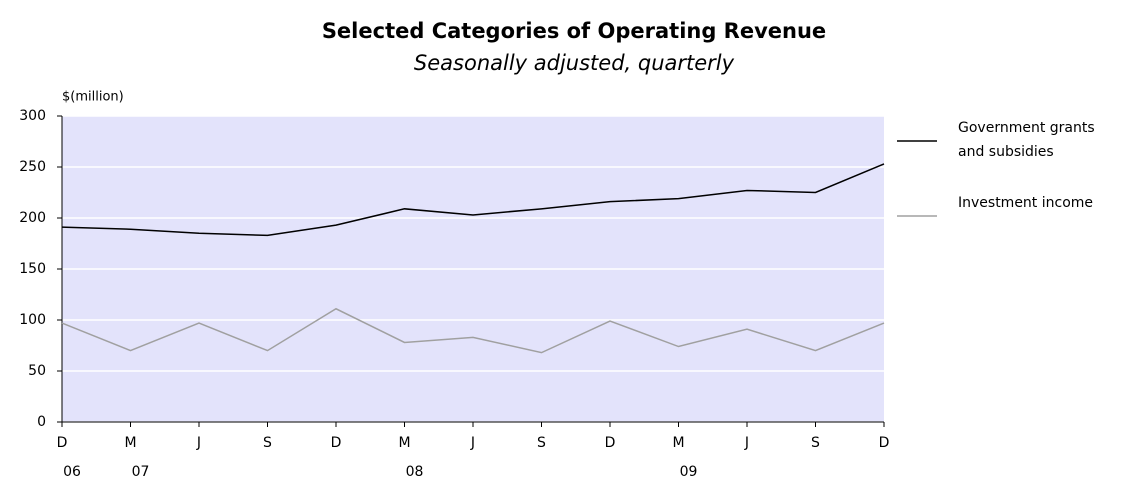 This screenshot has height=483, width=1138. What do you see at coordinates (37, 371) in the screenshot?
I see `y-tick-label: 50` at bounding box center [37, 371].